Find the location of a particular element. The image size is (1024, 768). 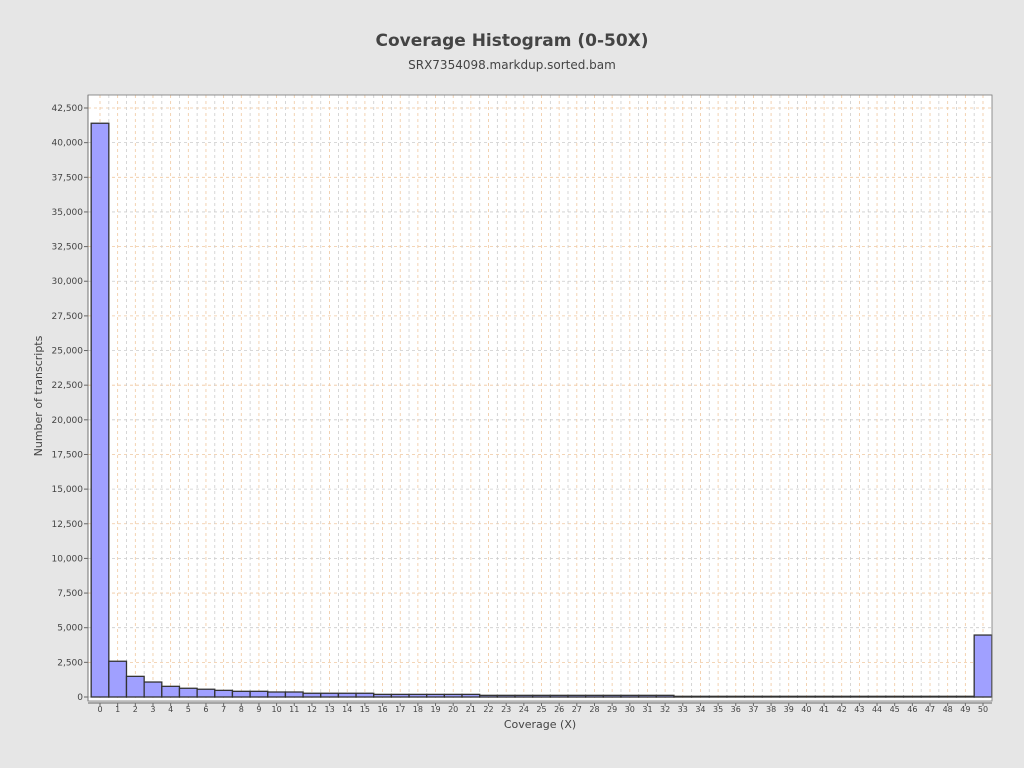

y-tick-label: 30,000 is located at coordinates (68, 282).